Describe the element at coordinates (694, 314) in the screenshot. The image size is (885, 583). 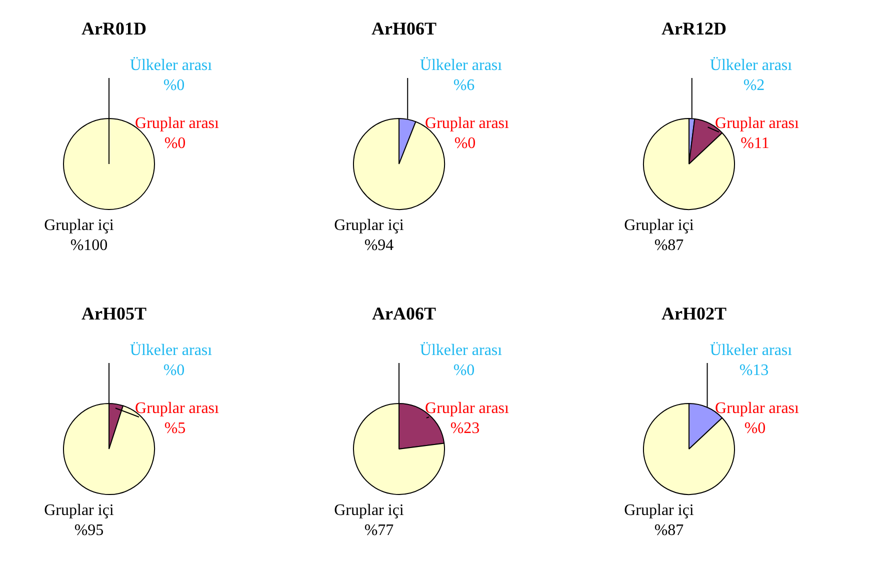
I see `chart-title: ArH02T` at that location.